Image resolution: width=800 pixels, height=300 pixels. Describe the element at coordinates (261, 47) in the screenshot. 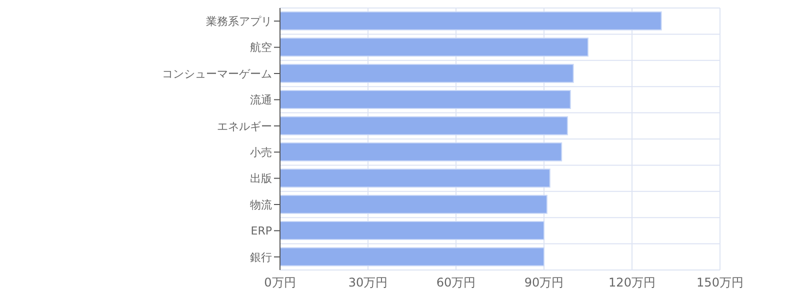

I see `y-tick-label: 航空` at that location.